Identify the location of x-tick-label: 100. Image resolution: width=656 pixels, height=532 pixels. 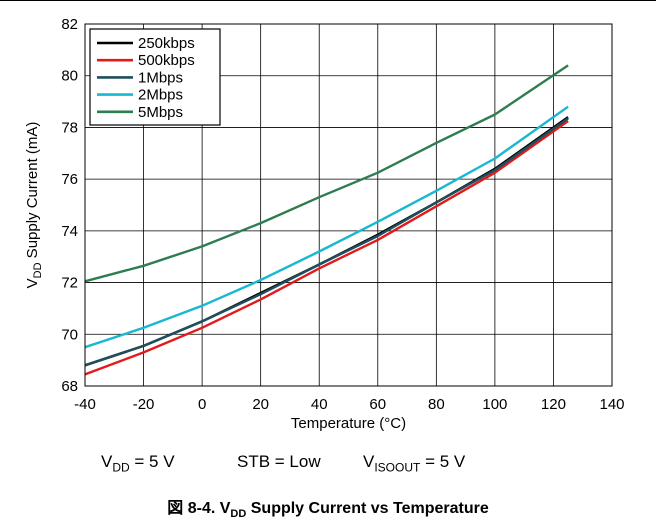
(494, 404).